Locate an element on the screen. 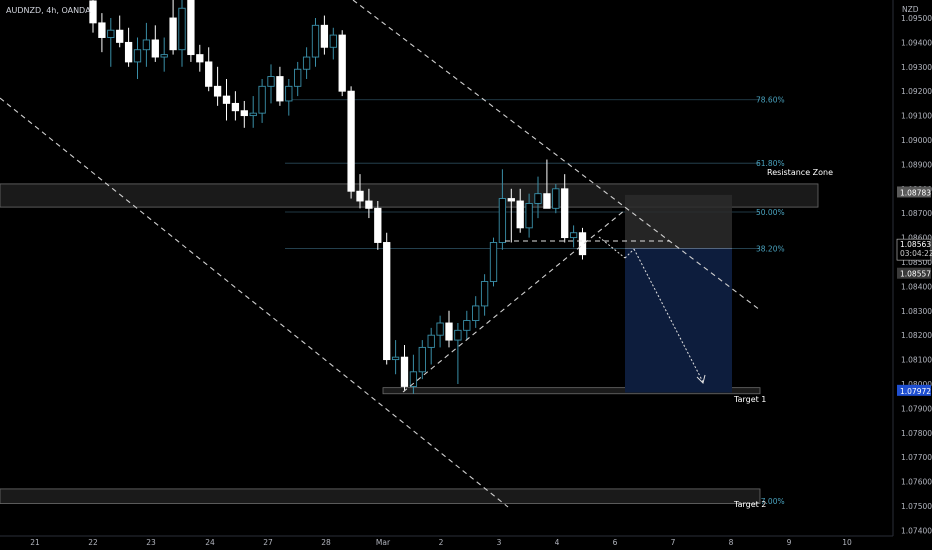 The width and height of the screenshot is (932, 550). short-position is located at coordinates (678, 293).